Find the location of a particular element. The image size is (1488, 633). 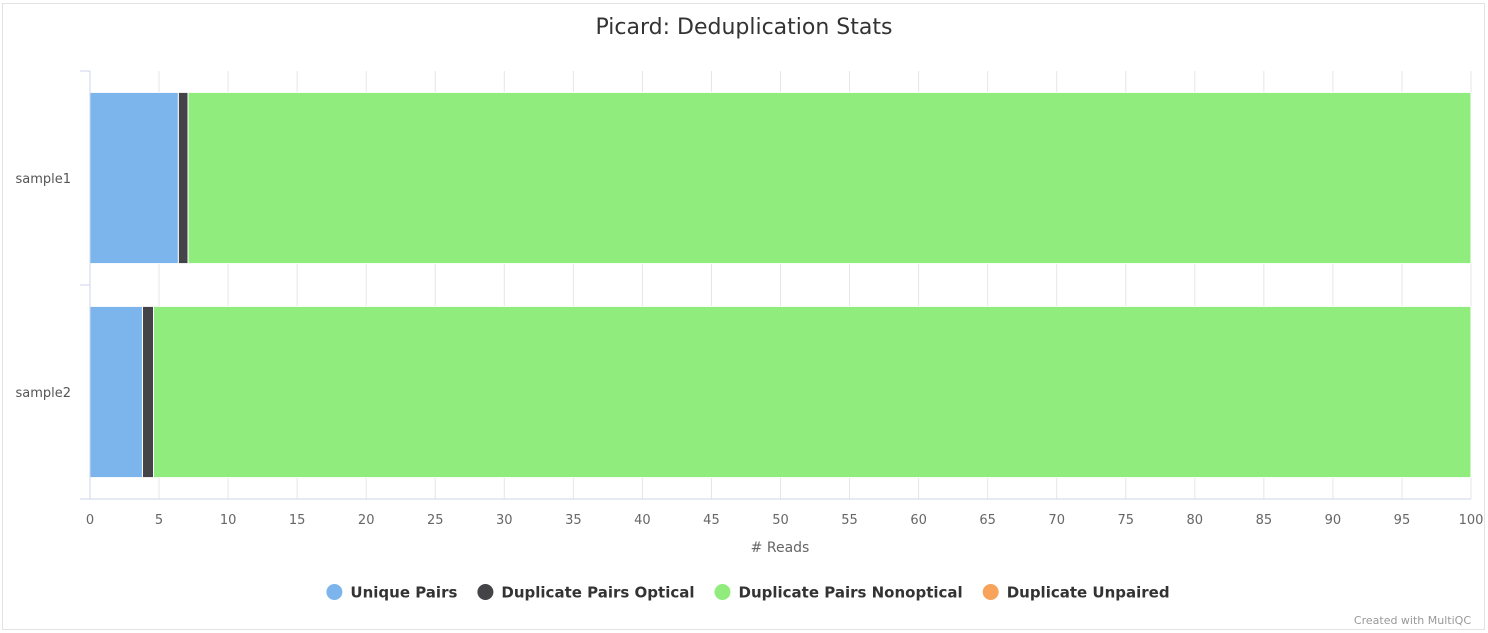

x-tick-label: 95 is located at coordinates (1402, 520).